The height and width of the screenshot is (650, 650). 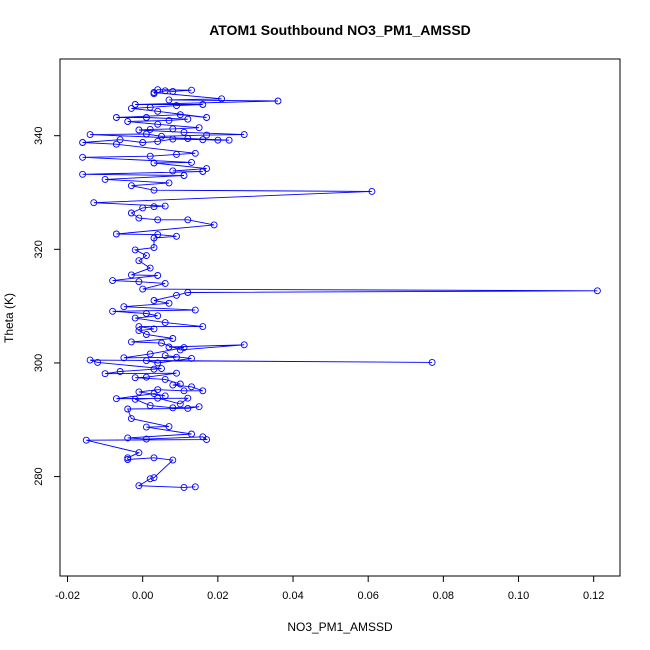 I want to click on x-tick-label: 0.06, so click(x=367, y=596).